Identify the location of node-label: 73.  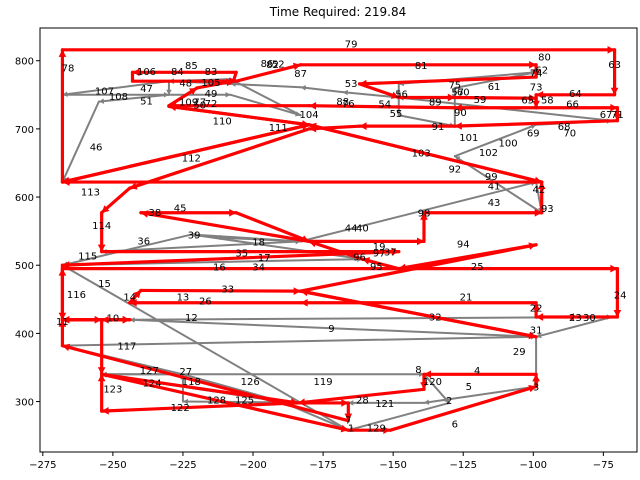
(536, 88).